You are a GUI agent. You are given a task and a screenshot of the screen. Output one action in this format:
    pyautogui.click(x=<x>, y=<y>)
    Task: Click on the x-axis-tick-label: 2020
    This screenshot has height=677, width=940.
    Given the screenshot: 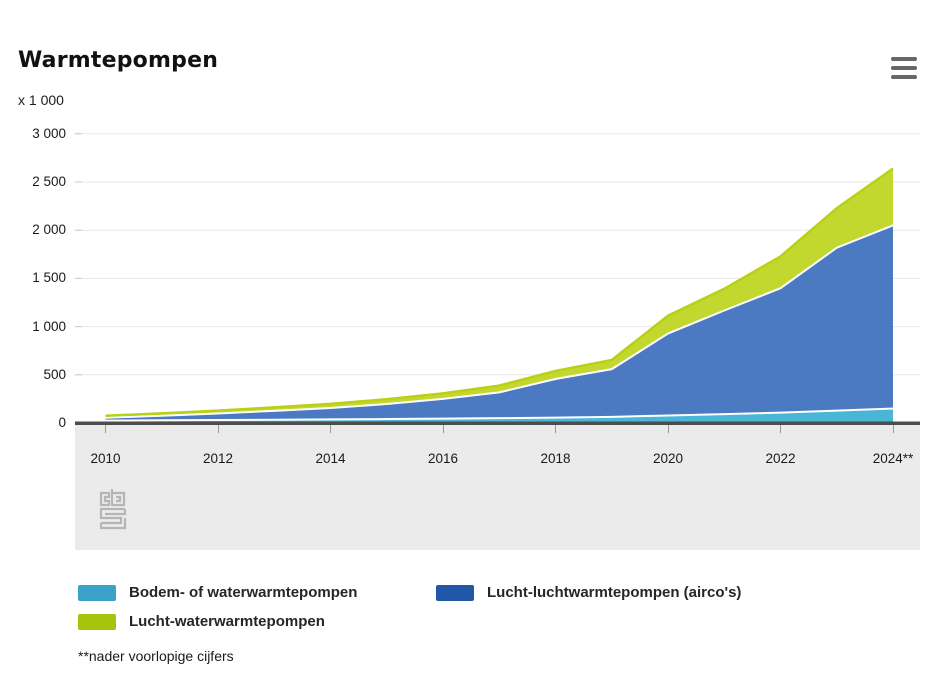 What is the action you would take?
    pyautogui.click(x=668, y=458)
    